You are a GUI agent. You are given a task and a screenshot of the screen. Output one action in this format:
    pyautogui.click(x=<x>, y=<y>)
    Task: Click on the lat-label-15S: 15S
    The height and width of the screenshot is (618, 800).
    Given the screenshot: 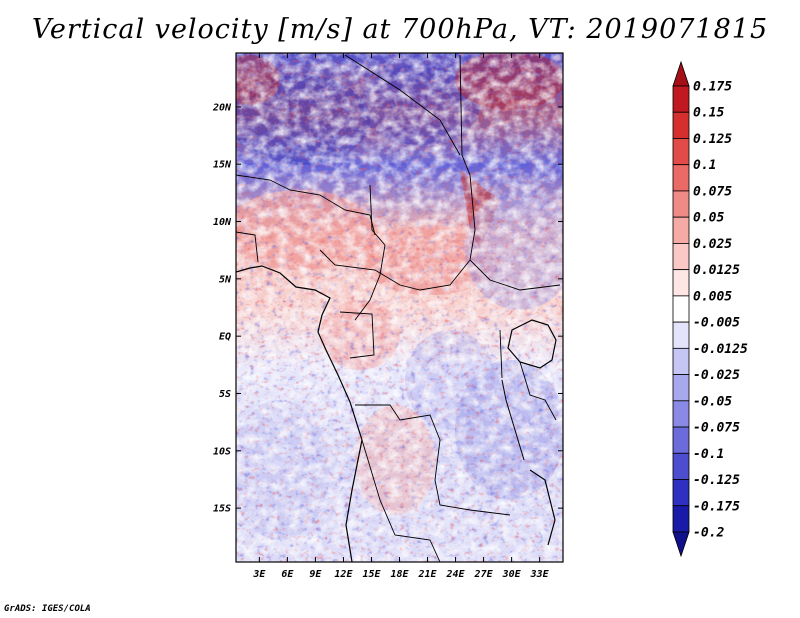 What is the action you would take?
    pyautogui.click(x=222, y=509)
    